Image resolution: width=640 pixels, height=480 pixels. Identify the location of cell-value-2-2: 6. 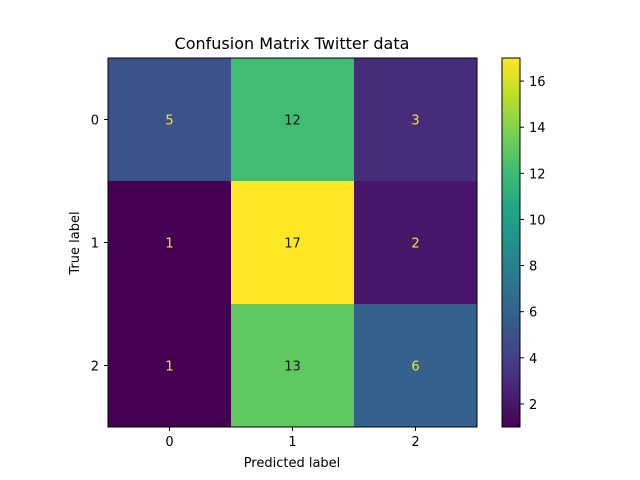
(415, 367).